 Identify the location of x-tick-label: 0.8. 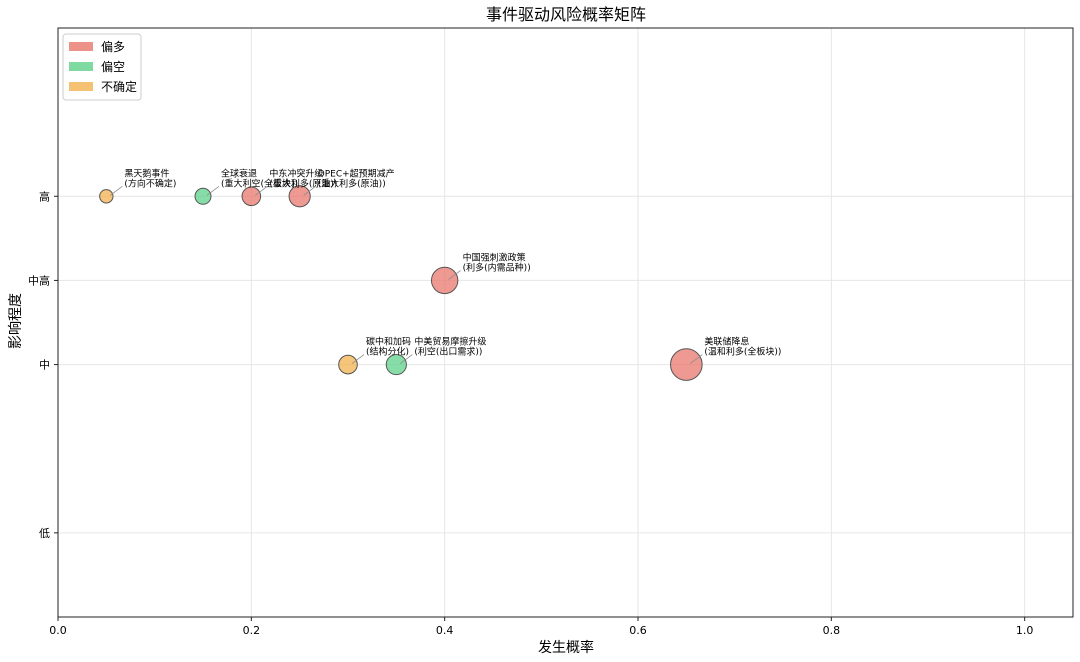
(832, 630).